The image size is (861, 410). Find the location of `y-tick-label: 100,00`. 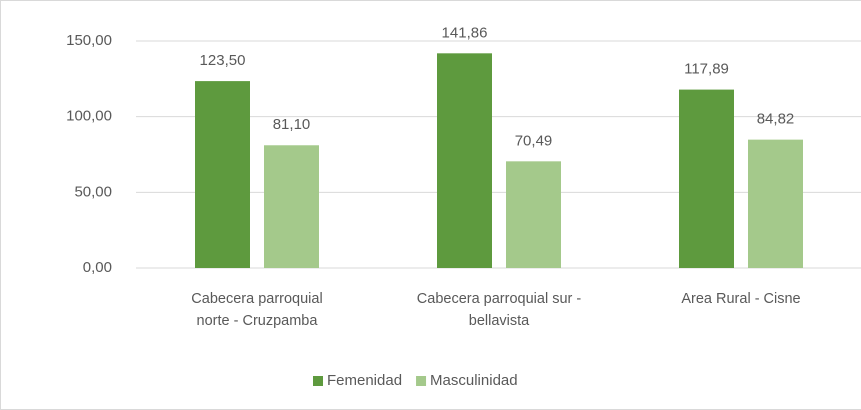

y-tick-label: 100,00 is located at coordinates (89, 116).